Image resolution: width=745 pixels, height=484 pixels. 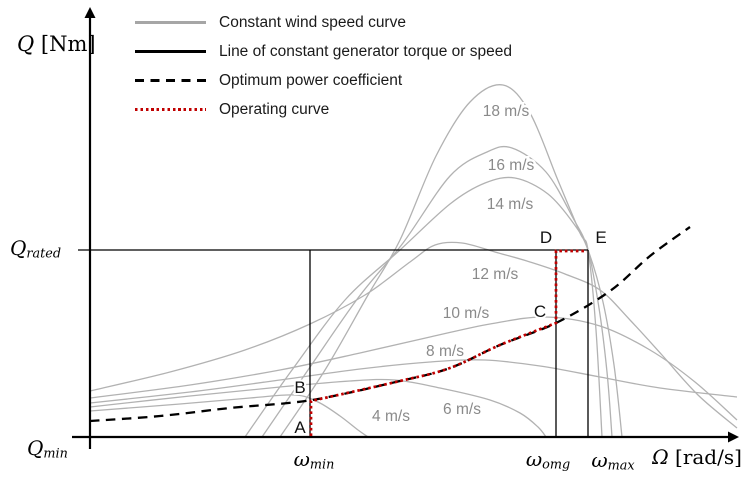 I want to click on operating-point-label-B: B, so click(x=299, y=387).